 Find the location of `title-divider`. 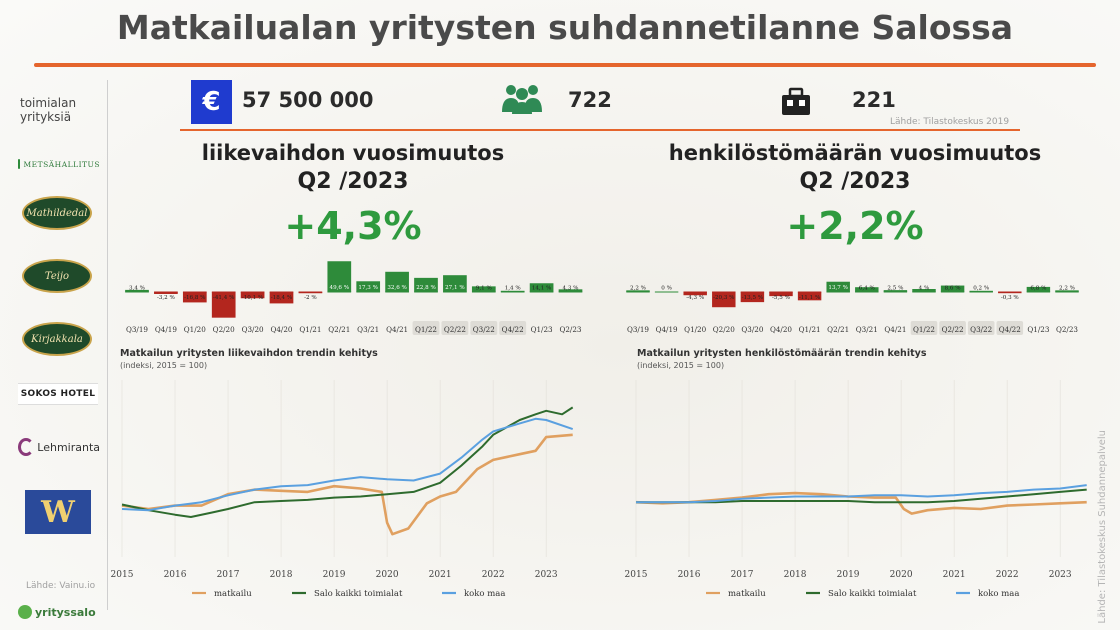

title-divider is located at coordinates (565, 65).